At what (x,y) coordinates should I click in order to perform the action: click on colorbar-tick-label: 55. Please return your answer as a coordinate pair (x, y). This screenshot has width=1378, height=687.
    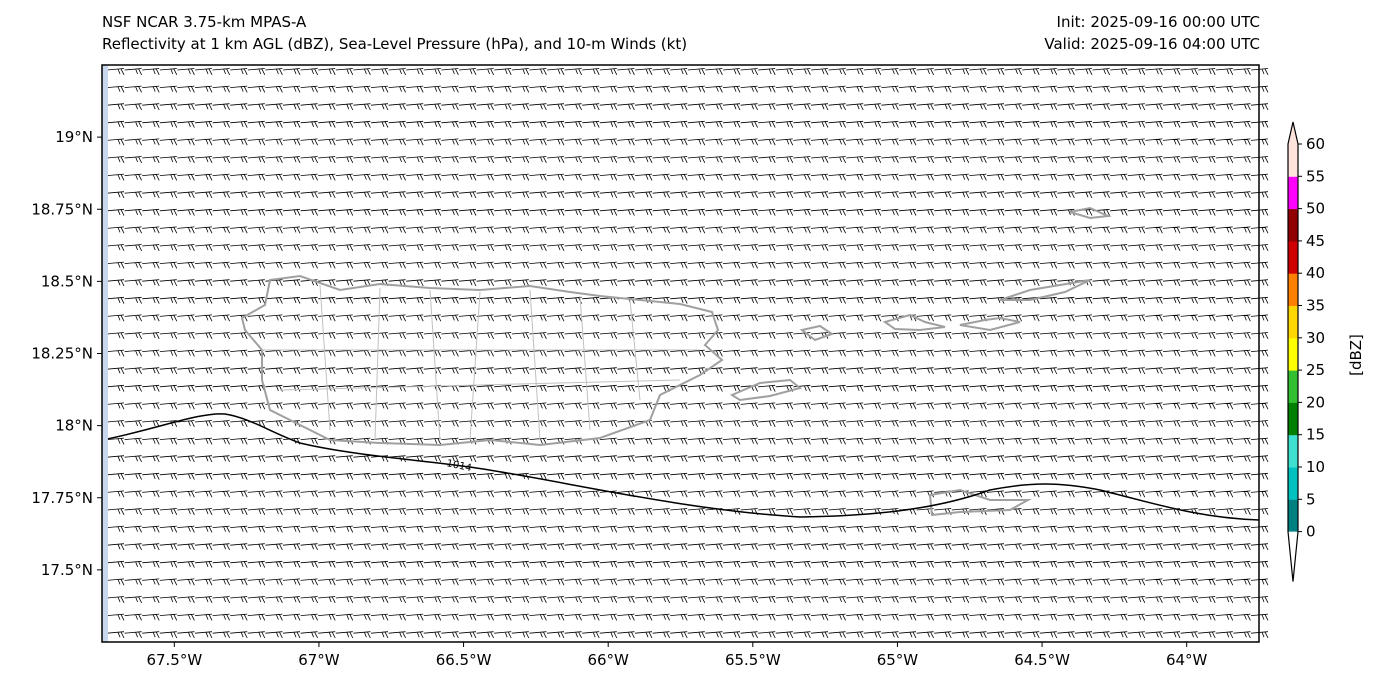
    Looking at the image, I should click on (1315, 176).